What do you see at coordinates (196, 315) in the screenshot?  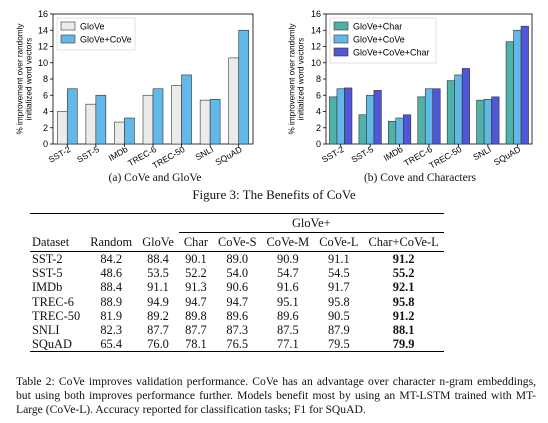 I see `score-cell: 89.8` at bounding box center [196, 315].